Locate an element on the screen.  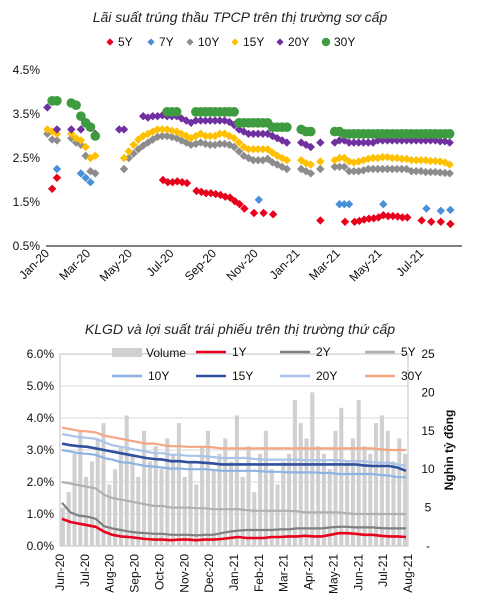
chart2-legend-label-20y: 20Y is located at coordinates (326, 376).